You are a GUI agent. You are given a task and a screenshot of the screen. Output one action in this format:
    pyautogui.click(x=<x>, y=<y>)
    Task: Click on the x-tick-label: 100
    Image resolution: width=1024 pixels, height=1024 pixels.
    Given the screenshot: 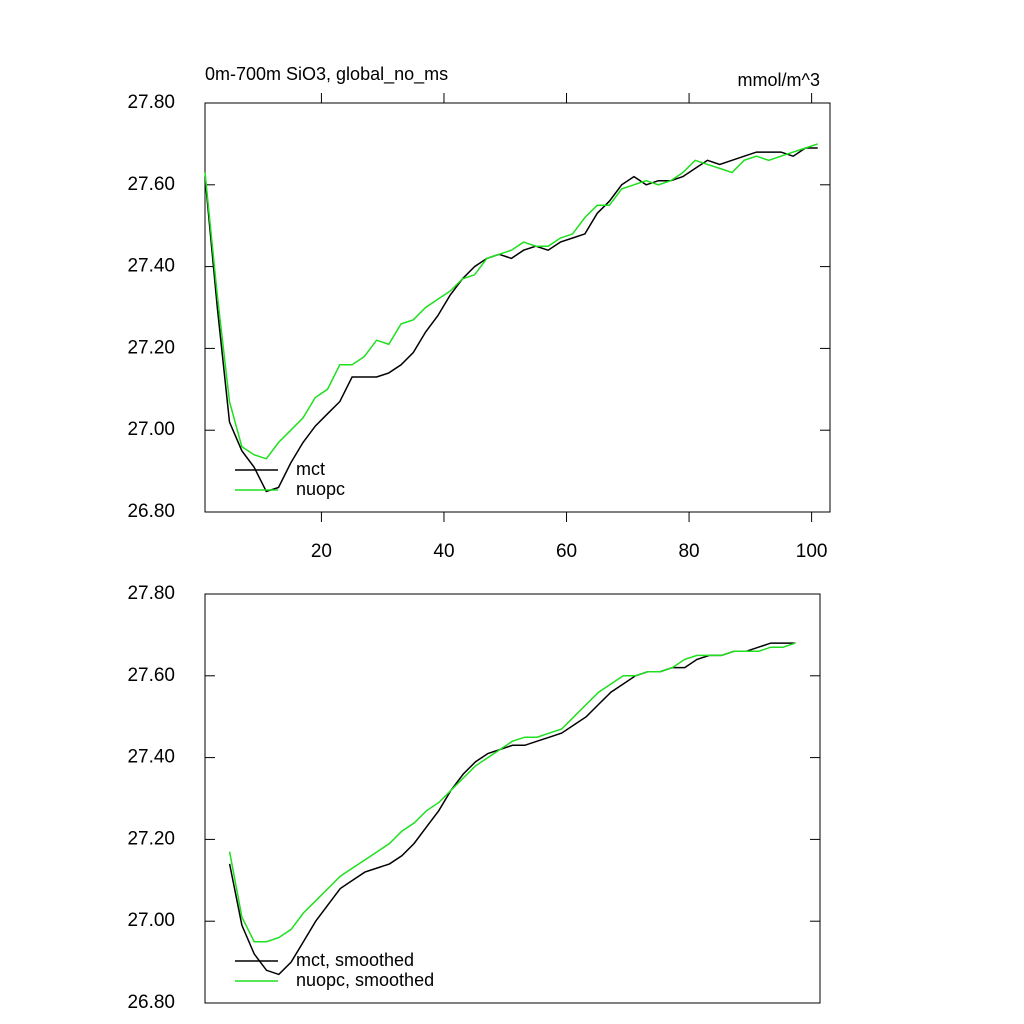 What is the action you would take?
    pyautogui.click(x=812, y=551)
    